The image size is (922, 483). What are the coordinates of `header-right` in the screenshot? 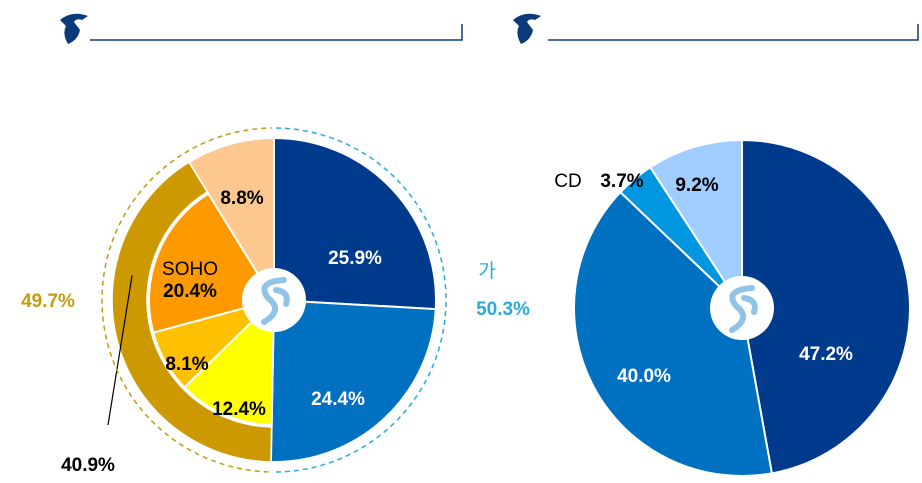 It's located at (716, 28).